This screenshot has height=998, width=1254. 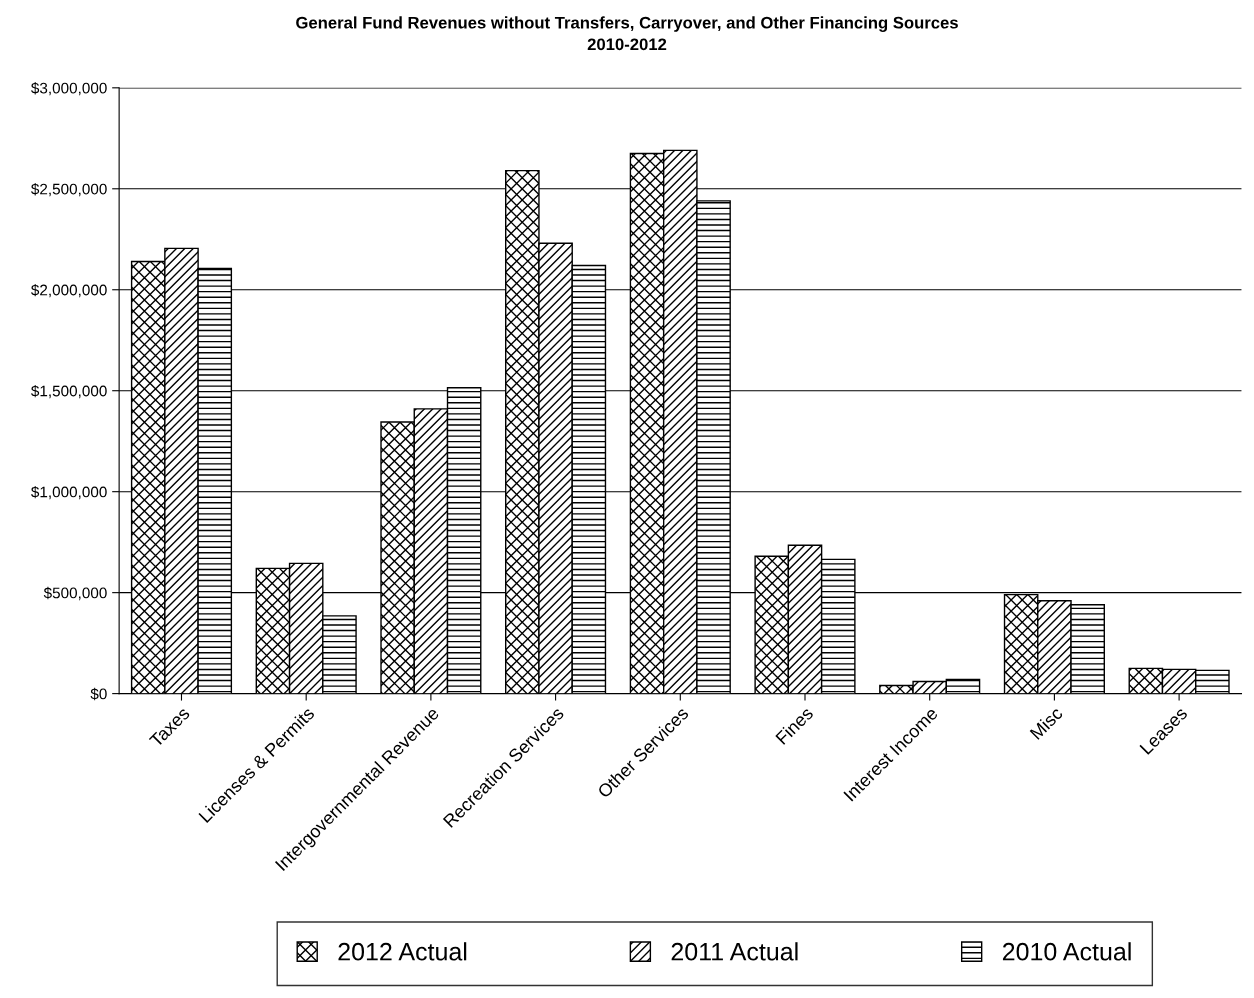 I want to click on chart-title: General Fund Revenues without Transfers, Carryover, and Other Financing Sources 2010-2012, so click(x=627, y=33).